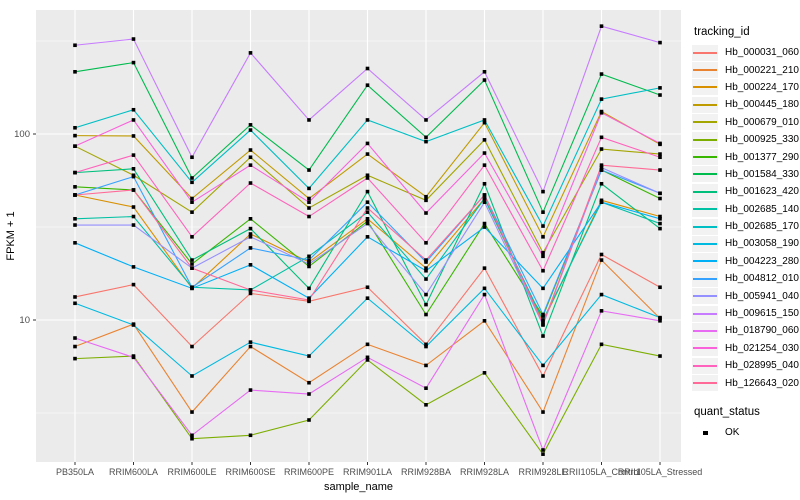 This screenshot has height=500, width=800. Describe the element at coordinates (309, 472) in the screenshot. I see `x-tick-label: RRIM600PE` at that location.